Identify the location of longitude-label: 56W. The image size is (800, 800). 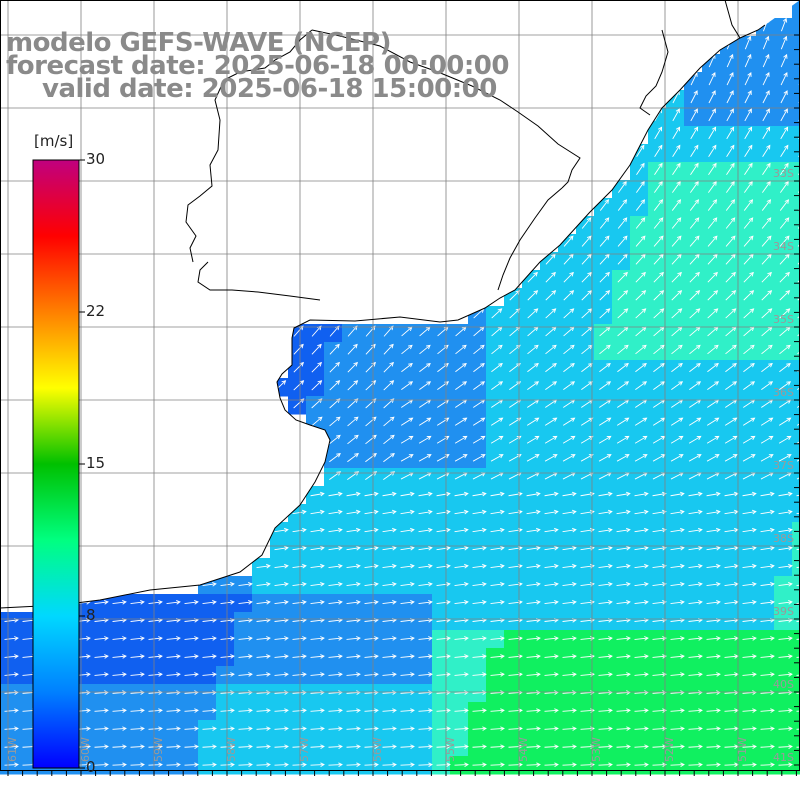
(377, 749).